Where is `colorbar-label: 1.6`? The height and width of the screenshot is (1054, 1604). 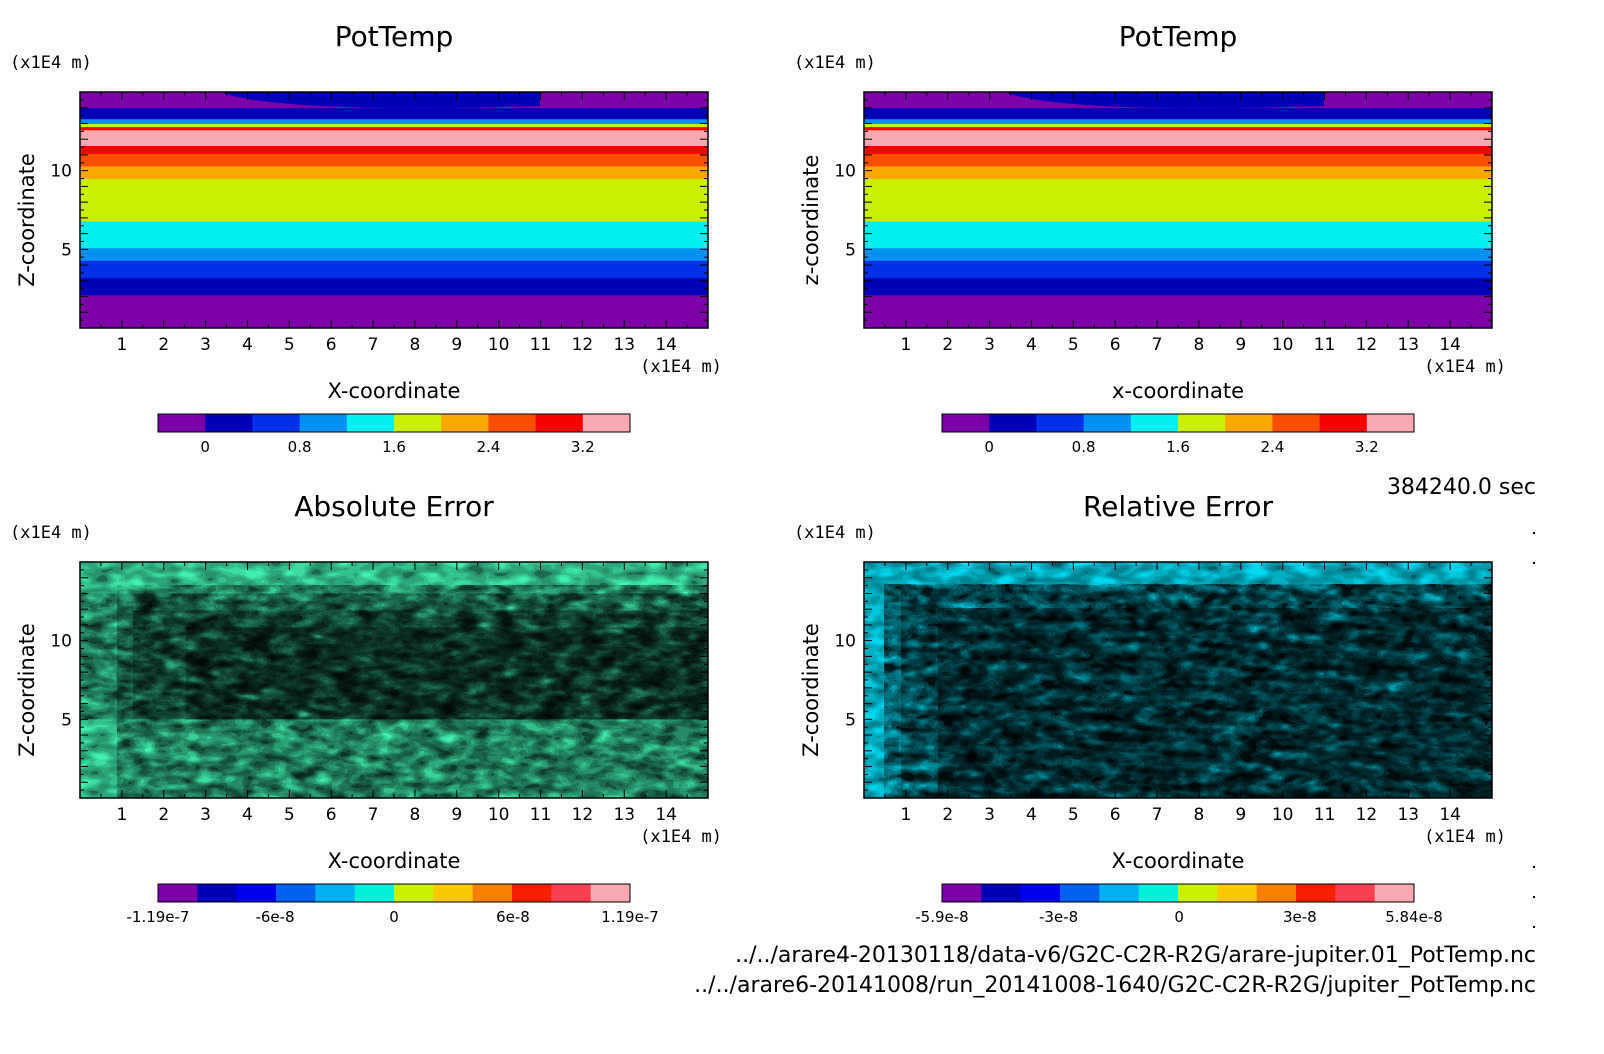
colorbar-label: 1.6 is located at coordinates (1178, 447).